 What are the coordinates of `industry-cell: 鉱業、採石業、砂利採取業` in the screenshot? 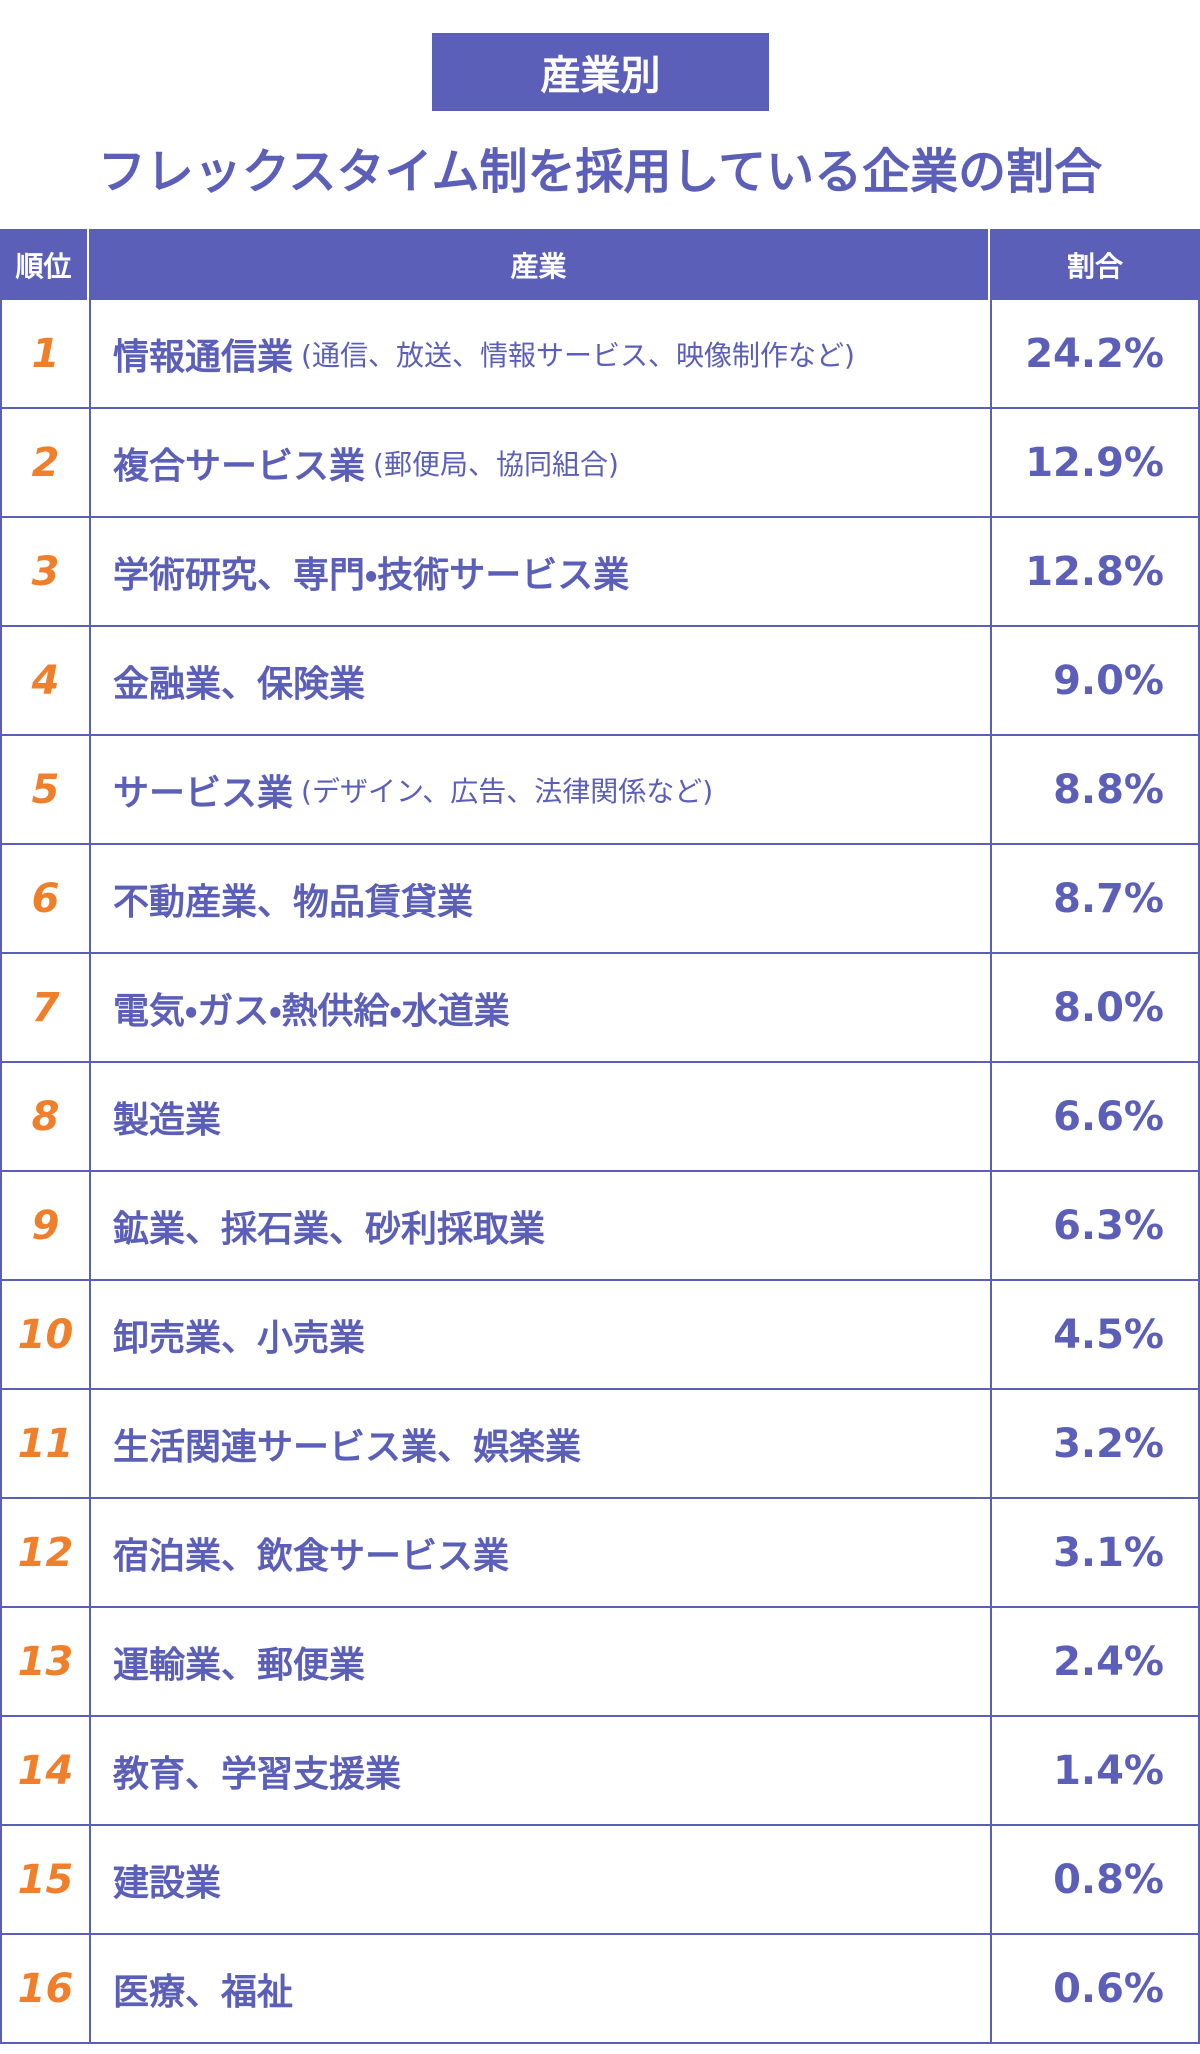 It's located at (539, 1225).